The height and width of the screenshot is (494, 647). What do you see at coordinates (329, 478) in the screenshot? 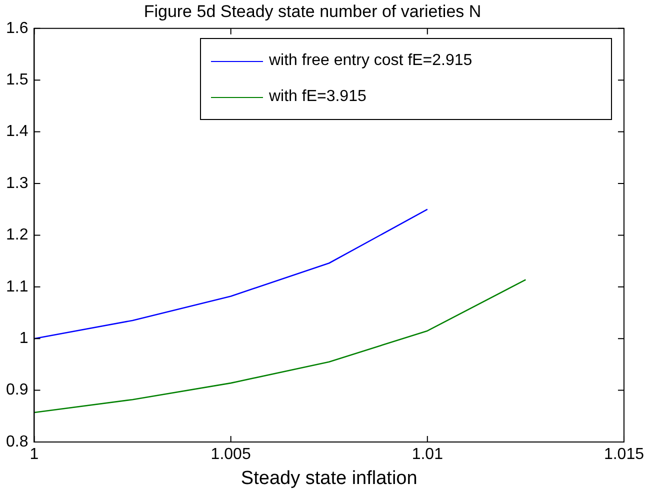
I see `x-axis-title: Steady state inflation` at bounding box center [329, 478].